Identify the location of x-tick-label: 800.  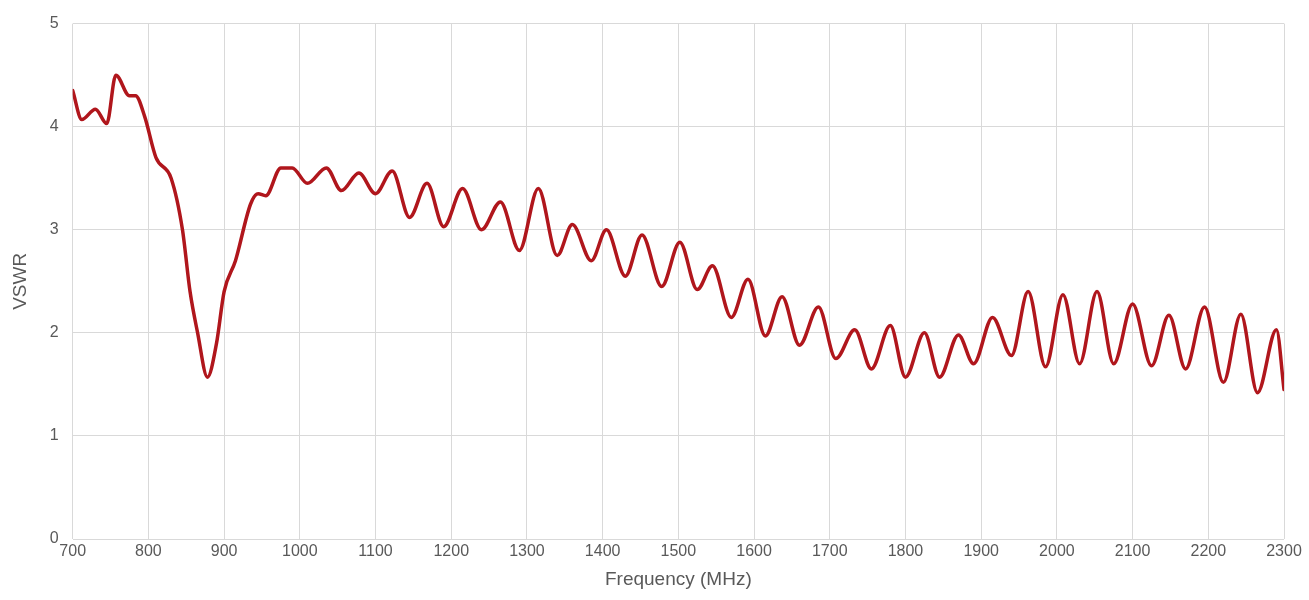
(148, 551).